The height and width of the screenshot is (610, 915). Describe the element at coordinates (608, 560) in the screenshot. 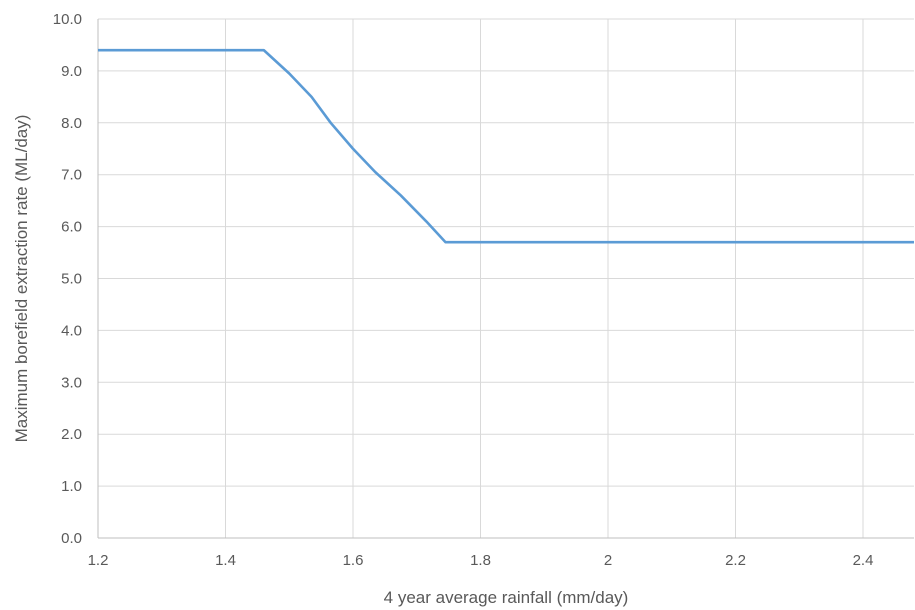

I see `x-tick-label: 2` at that location.